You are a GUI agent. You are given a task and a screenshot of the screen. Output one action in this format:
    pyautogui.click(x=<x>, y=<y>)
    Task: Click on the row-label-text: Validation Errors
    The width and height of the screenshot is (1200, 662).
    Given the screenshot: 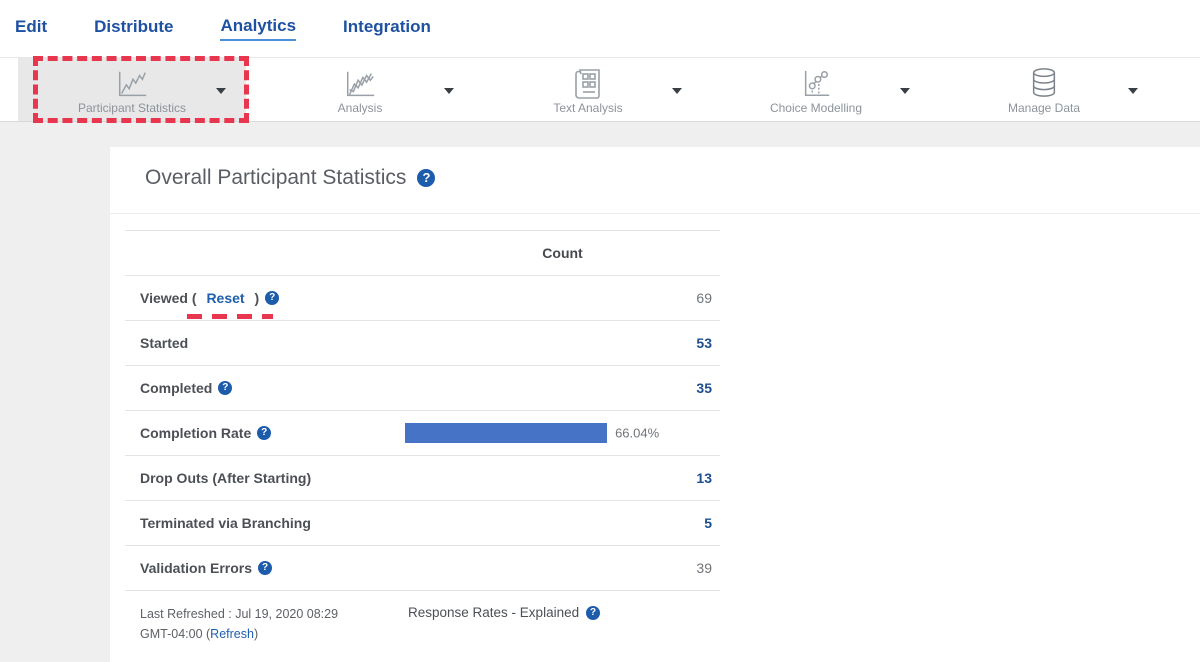 What is the action you would take?
    pyautogui.click(x=196, y=568)
    